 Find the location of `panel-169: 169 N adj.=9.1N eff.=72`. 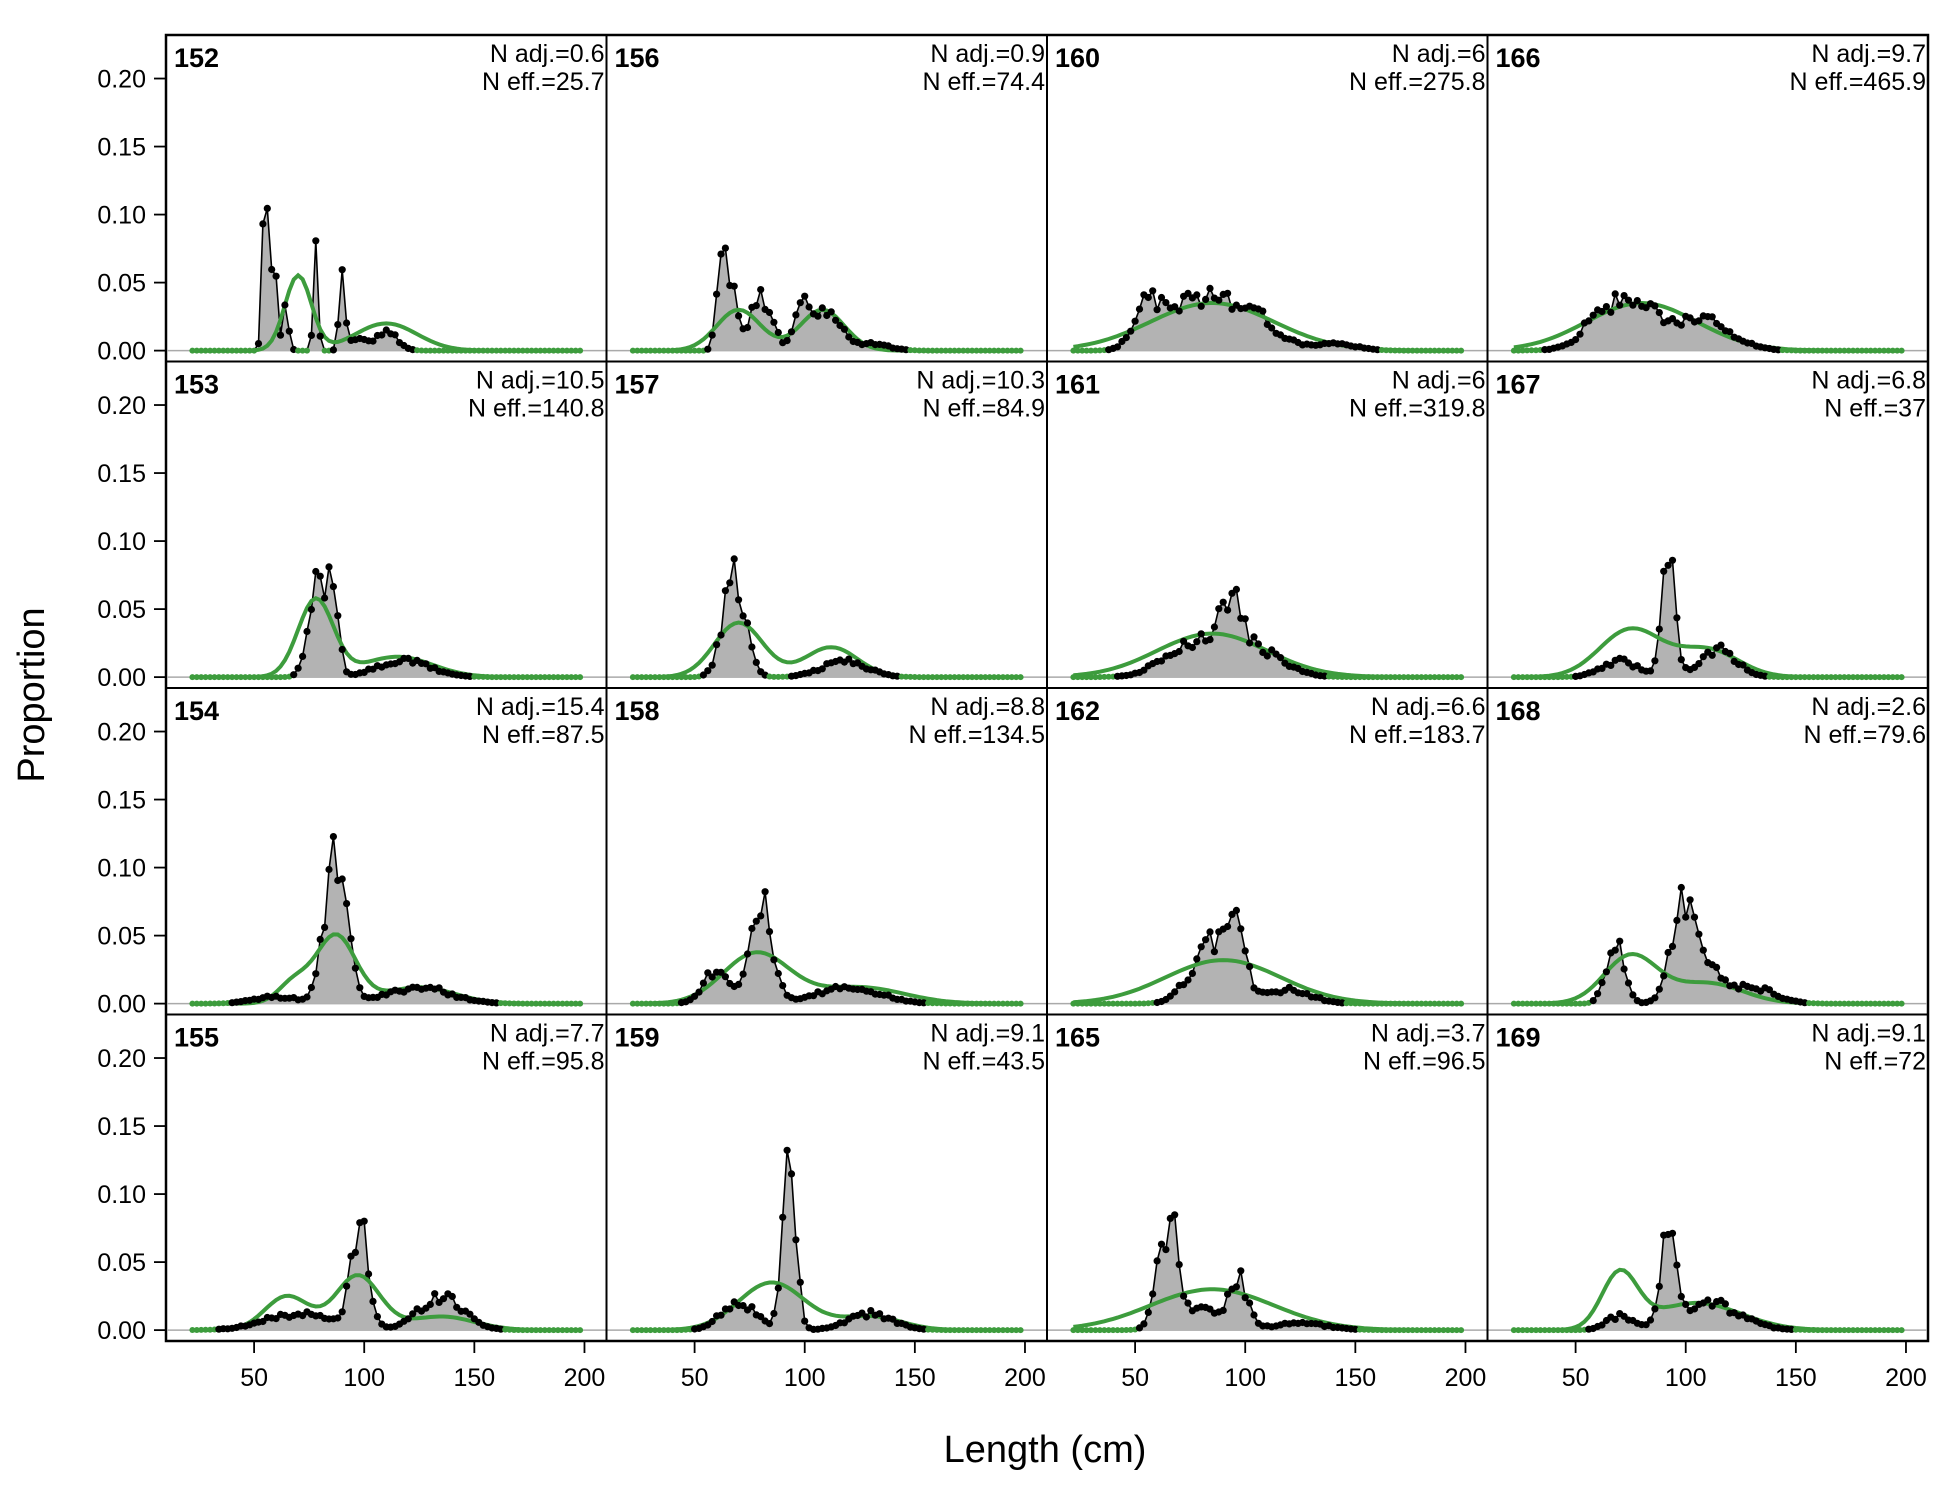

panel-169: 169 N adj.=9.1N eff.=72 is located at coordinates (1707, 1177).